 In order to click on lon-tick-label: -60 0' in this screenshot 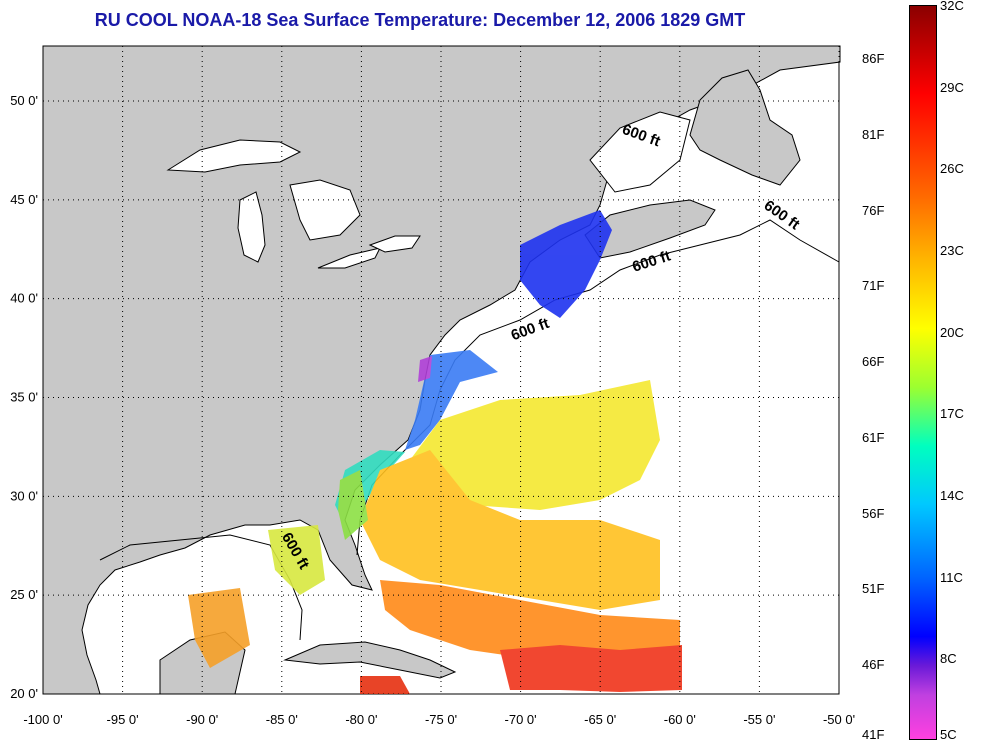, I will do `click(680, 719)`.